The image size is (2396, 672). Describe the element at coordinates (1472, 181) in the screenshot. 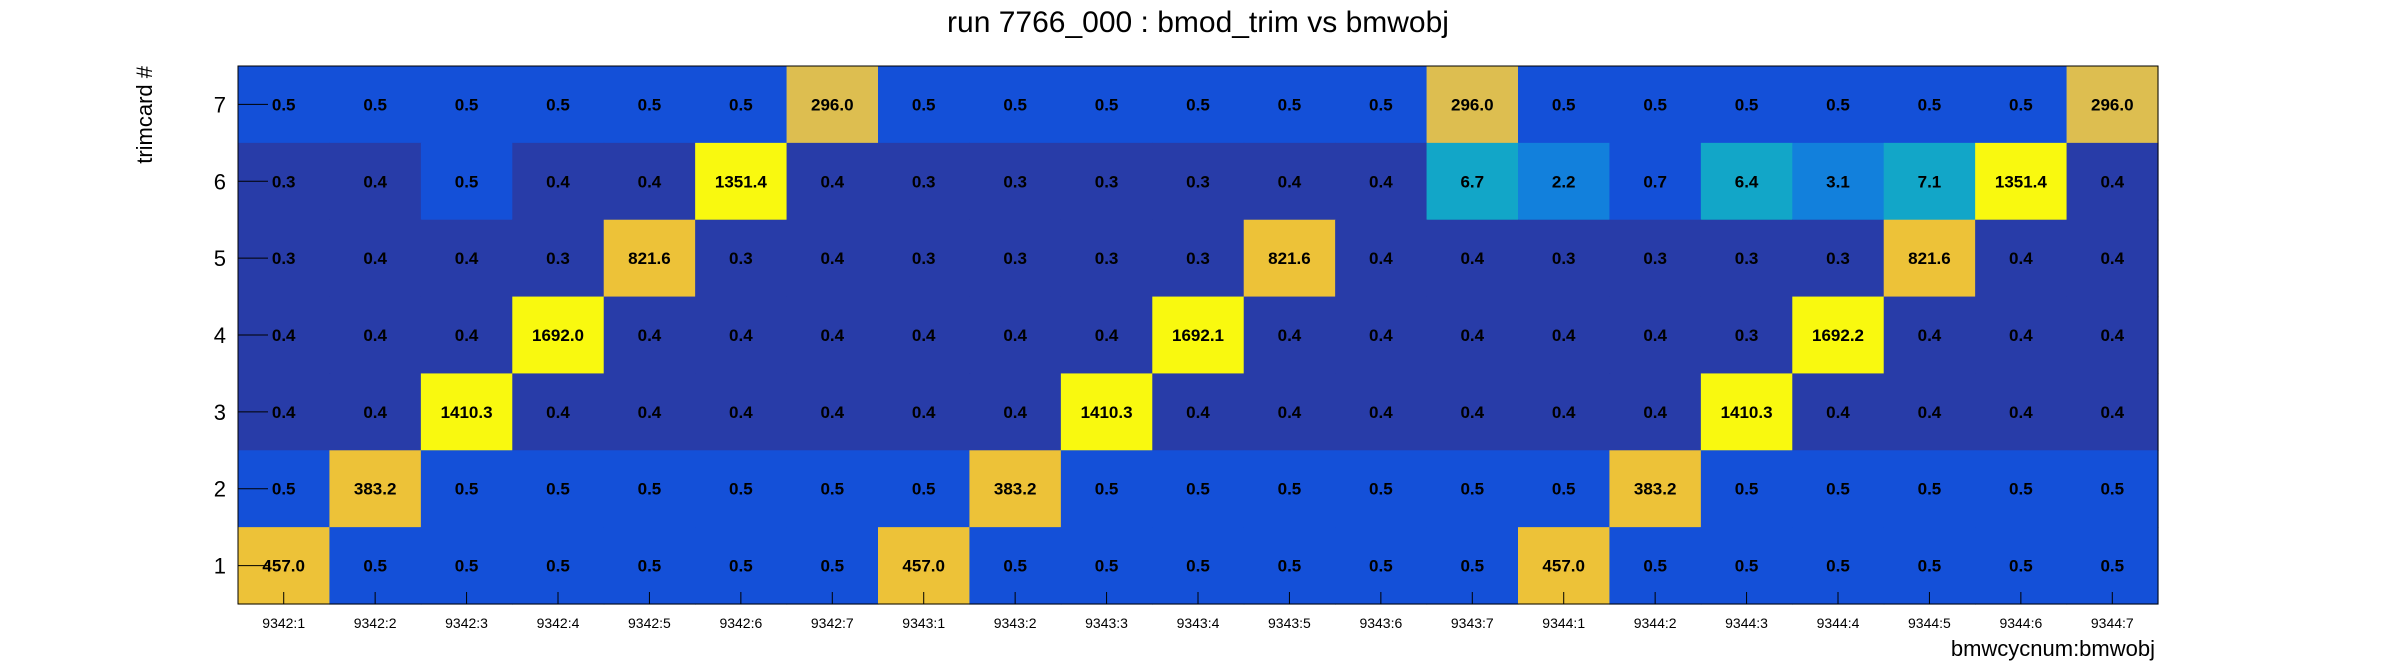

I see `cell-value-label: 6.7` at that location.